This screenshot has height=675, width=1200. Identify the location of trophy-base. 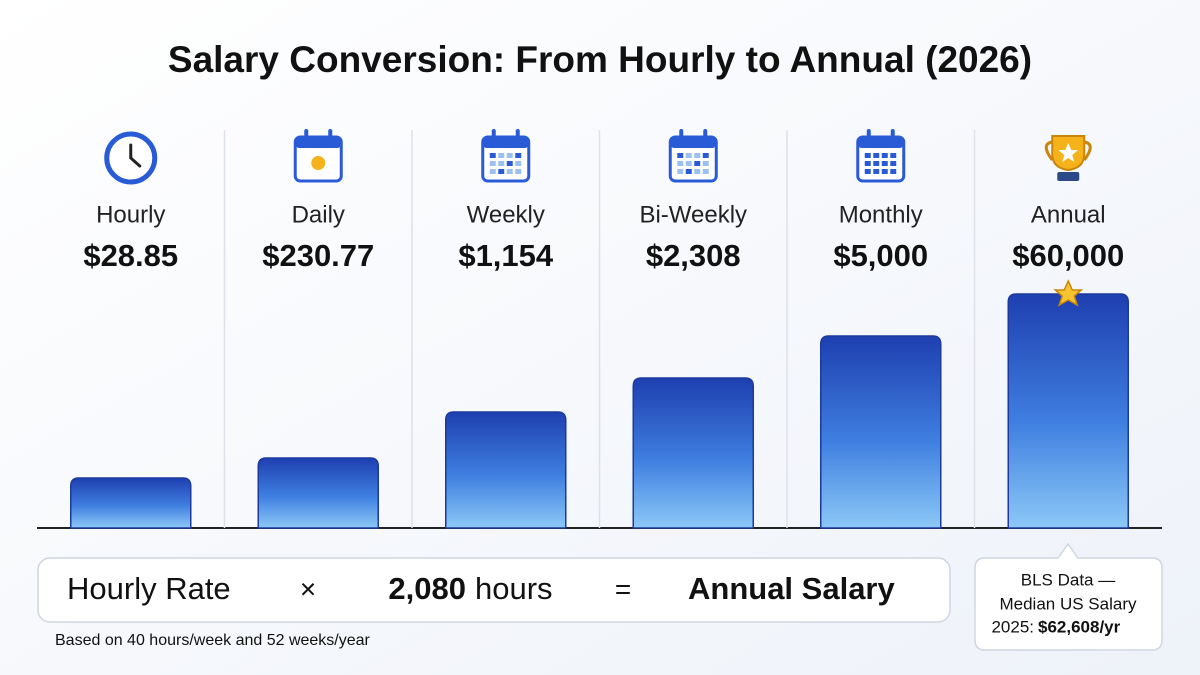
(1068, 176).